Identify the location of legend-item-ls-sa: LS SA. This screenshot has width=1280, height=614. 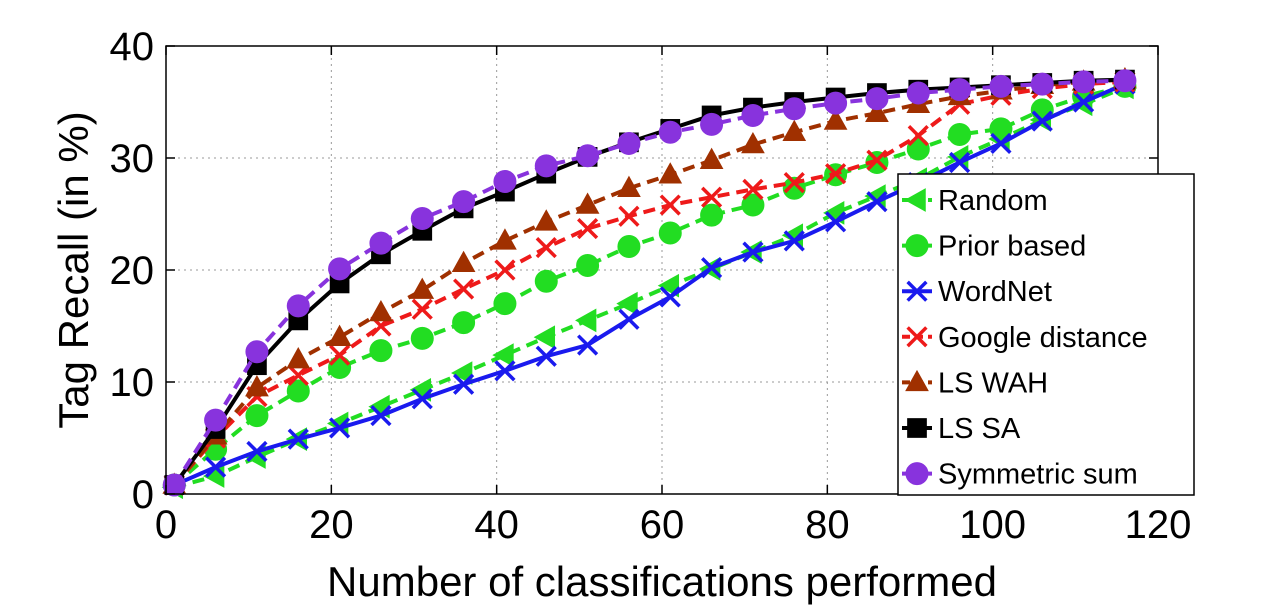
(961, 429).